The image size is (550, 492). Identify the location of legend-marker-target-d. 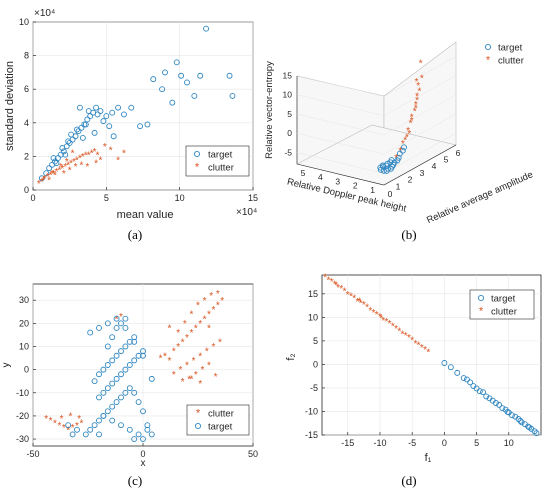
(481, 298).